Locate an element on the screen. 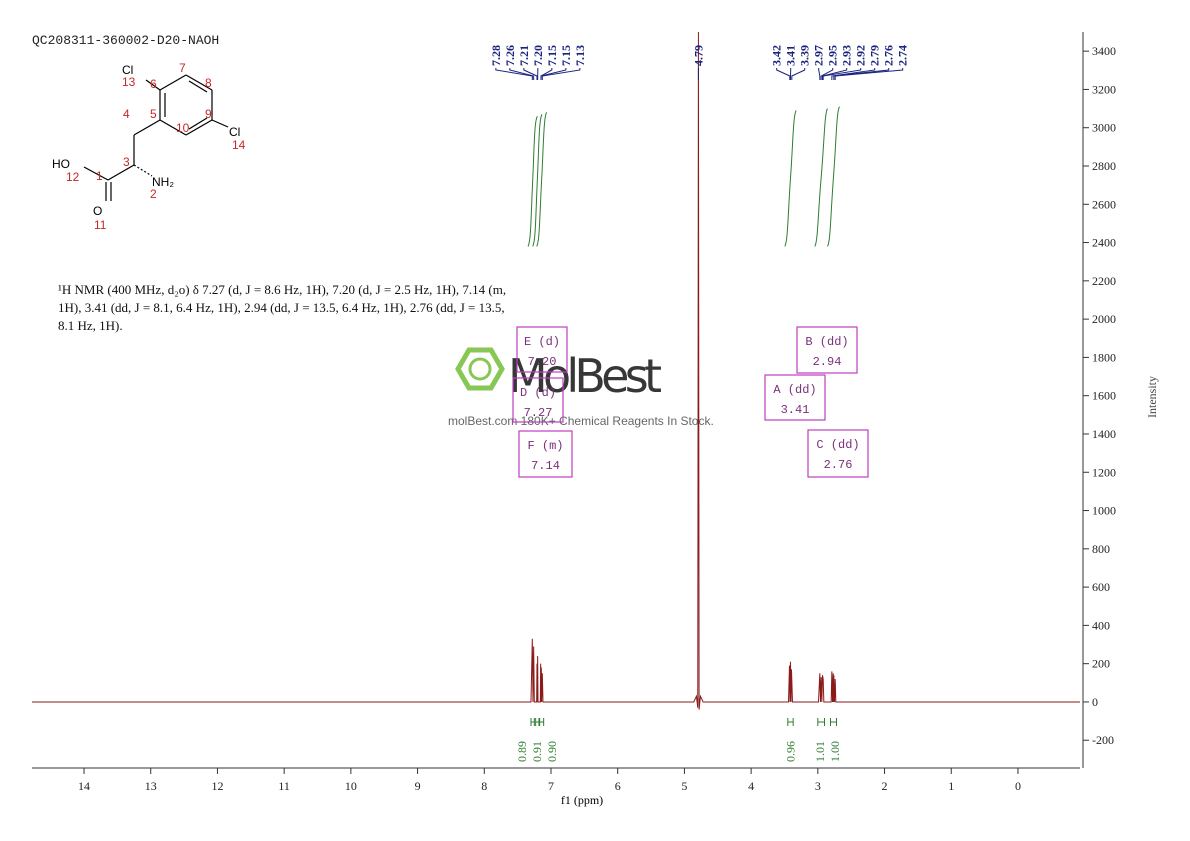  x-tick-label: 4 is located at coordinates (751, 786).